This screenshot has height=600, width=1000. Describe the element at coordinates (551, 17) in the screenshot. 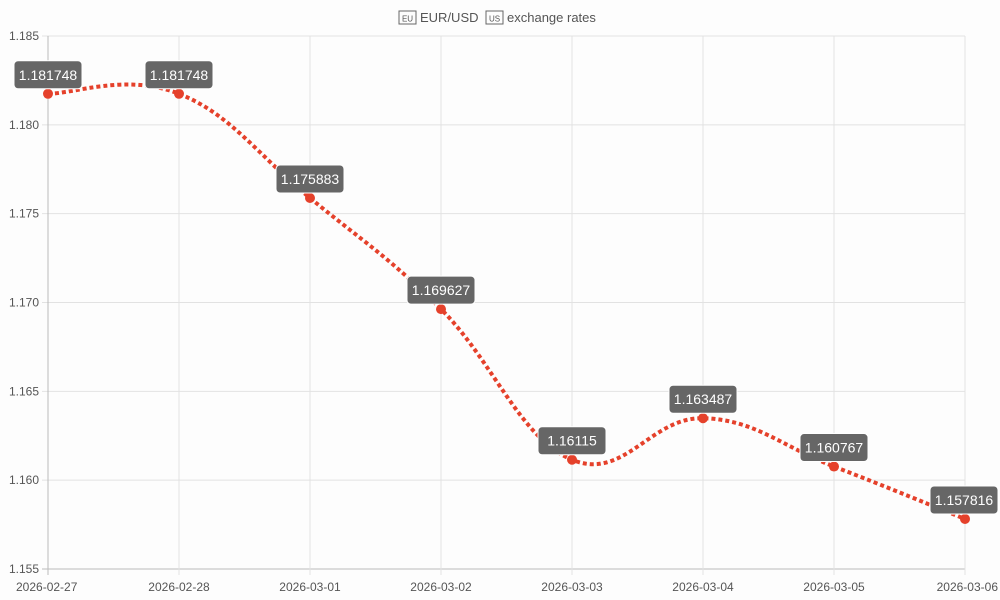

I see `title-suffix: exchange rates` at that location.